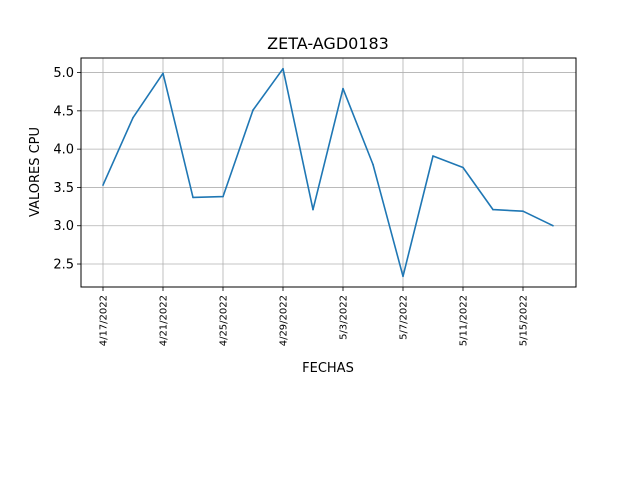 The image size is (640, 480). Describe the element at coordinates (404, 317) in the screenshot. I see `x-tick-label: 5/7/2022` at that location.